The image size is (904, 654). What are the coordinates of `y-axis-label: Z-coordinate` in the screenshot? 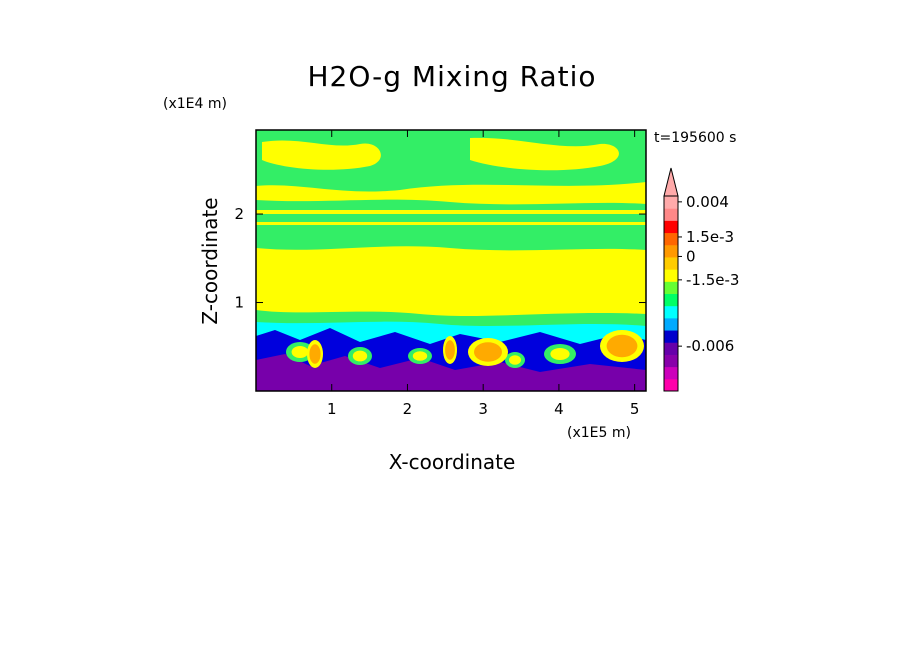 It's located at (210, 260).